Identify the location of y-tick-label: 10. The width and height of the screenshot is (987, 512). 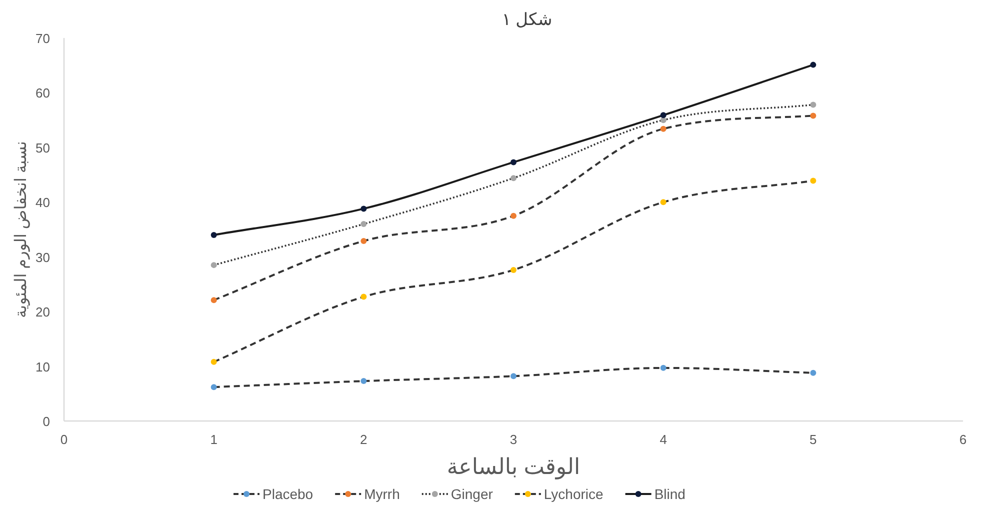
(43, 366).